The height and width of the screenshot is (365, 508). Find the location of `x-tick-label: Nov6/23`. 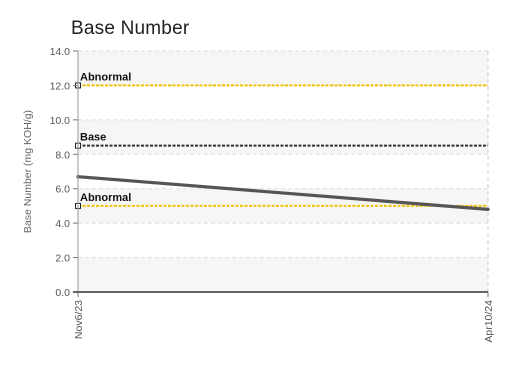

x-tick-label: Nov6/23 is located at coordinates (79, 319).